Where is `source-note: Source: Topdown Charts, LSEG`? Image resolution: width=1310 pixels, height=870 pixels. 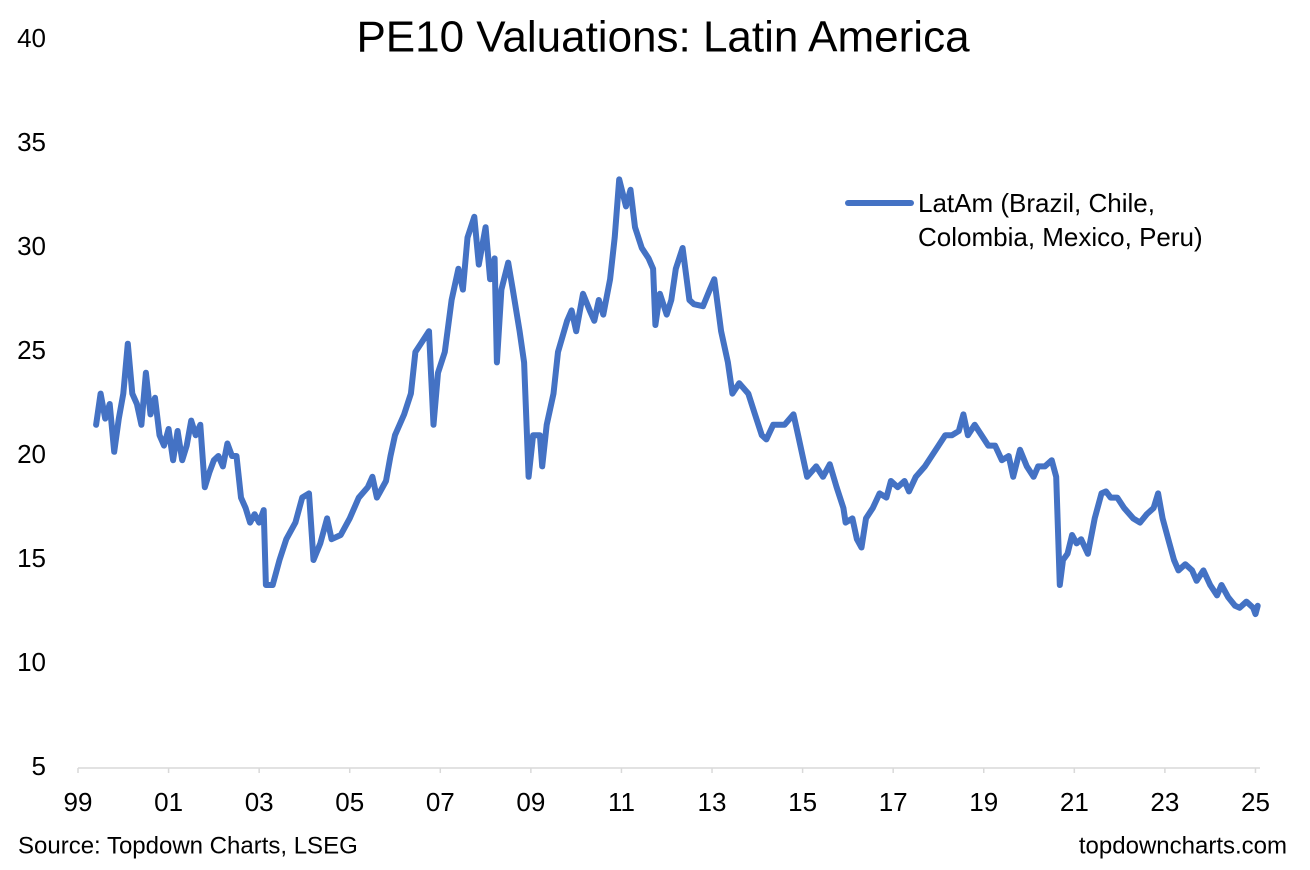
source-note: Source: Topdown Charts, LSEG is located at coordinates (188, 845).